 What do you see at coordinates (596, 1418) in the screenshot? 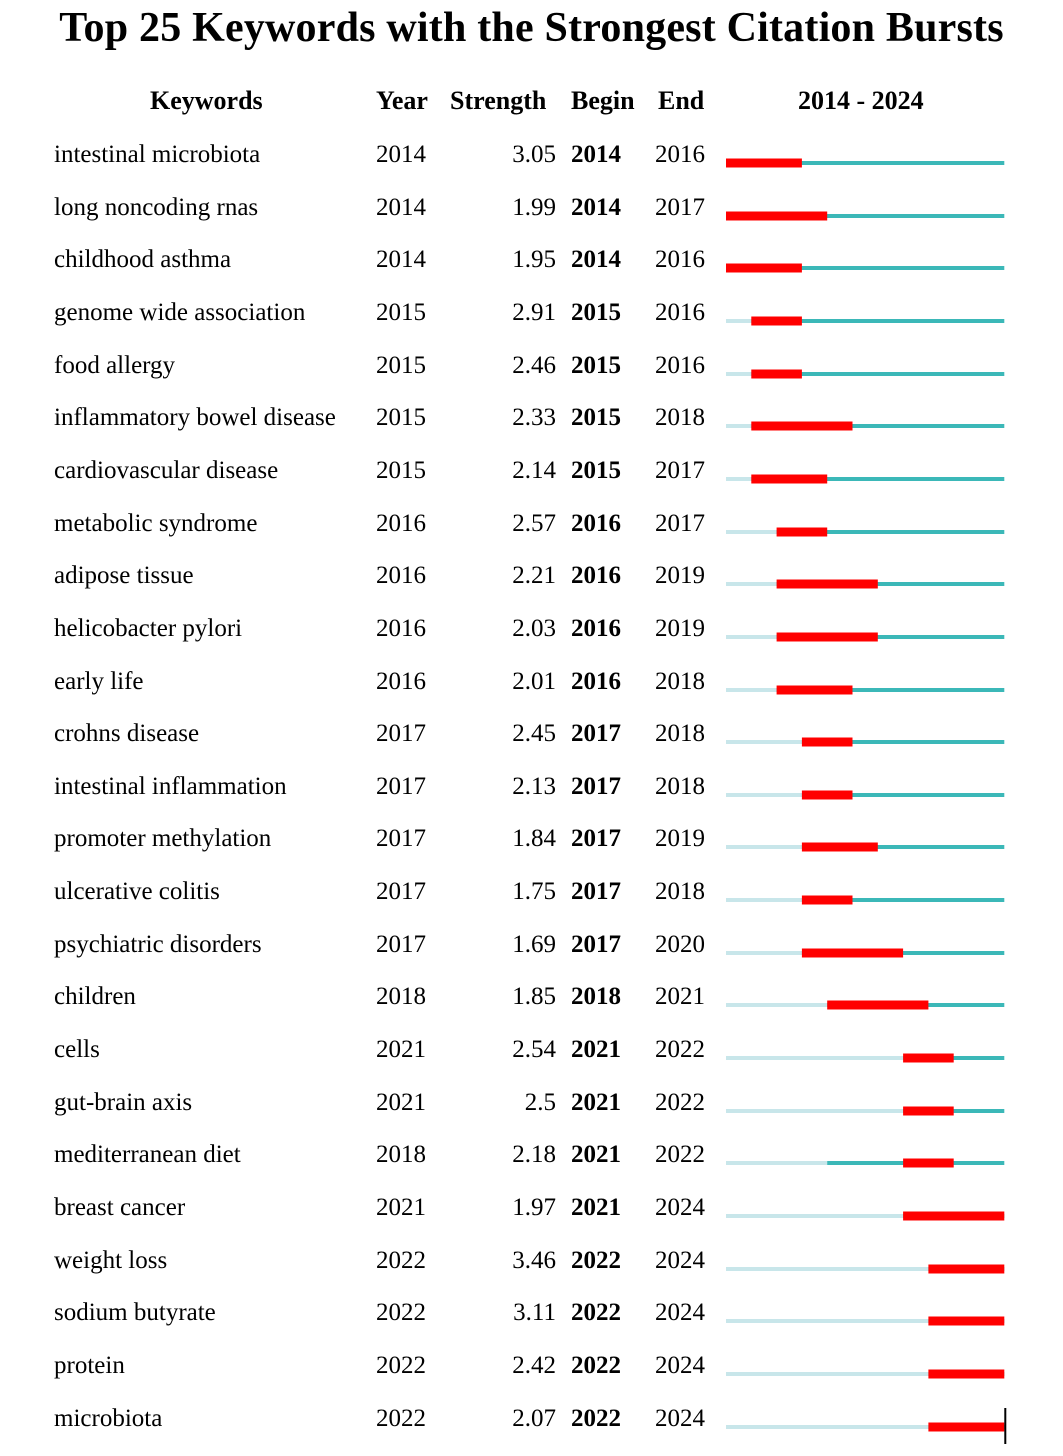
I see `begin-cell: 2022` at bounding box center [596, 1418].